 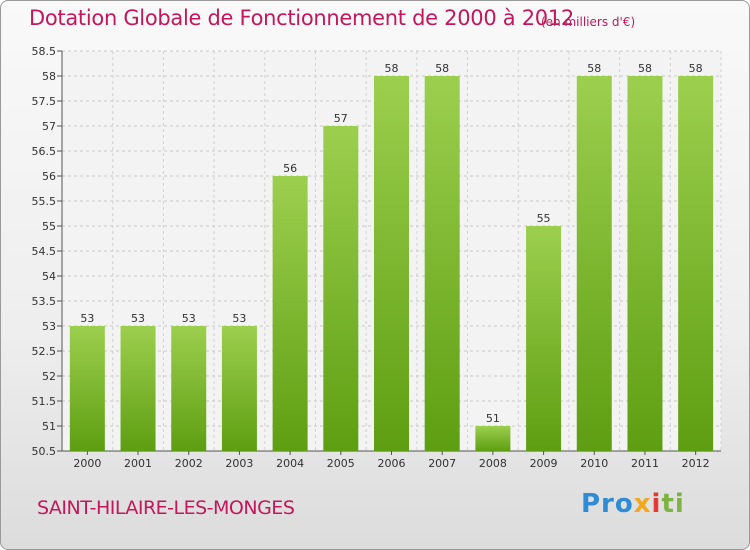 What do you see at coordinates (645, 263) in the screenshot?
I see `bar-2011` at bounding box center [645, 263].